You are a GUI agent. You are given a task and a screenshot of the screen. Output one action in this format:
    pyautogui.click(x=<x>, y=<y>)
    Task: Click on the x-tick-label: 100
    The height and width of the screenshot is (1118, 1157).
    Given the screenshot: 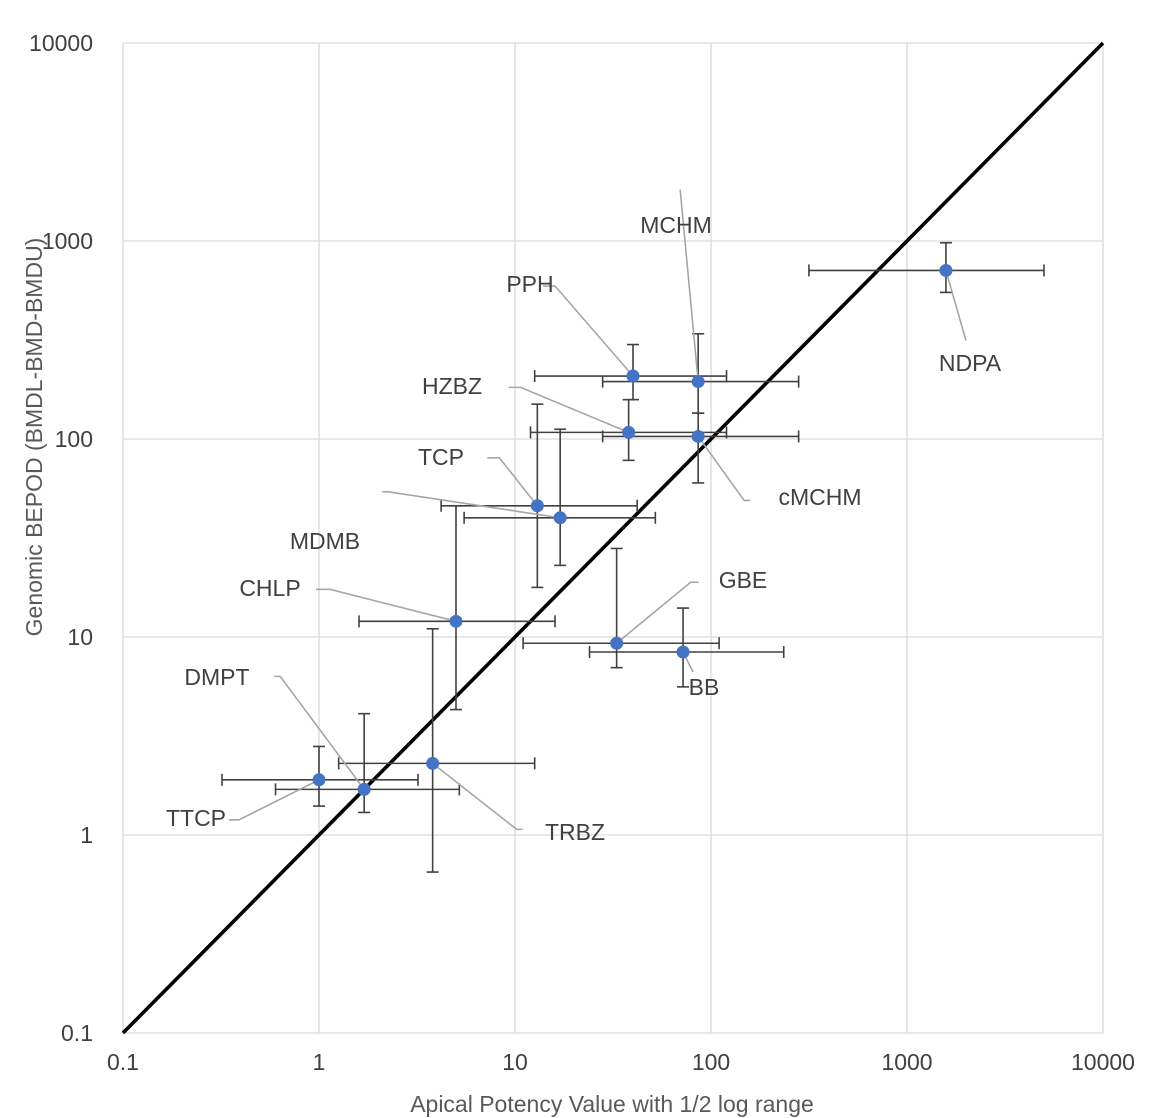 What is the action you would take?
    pyautogui.click(x=711, y=1062)
    